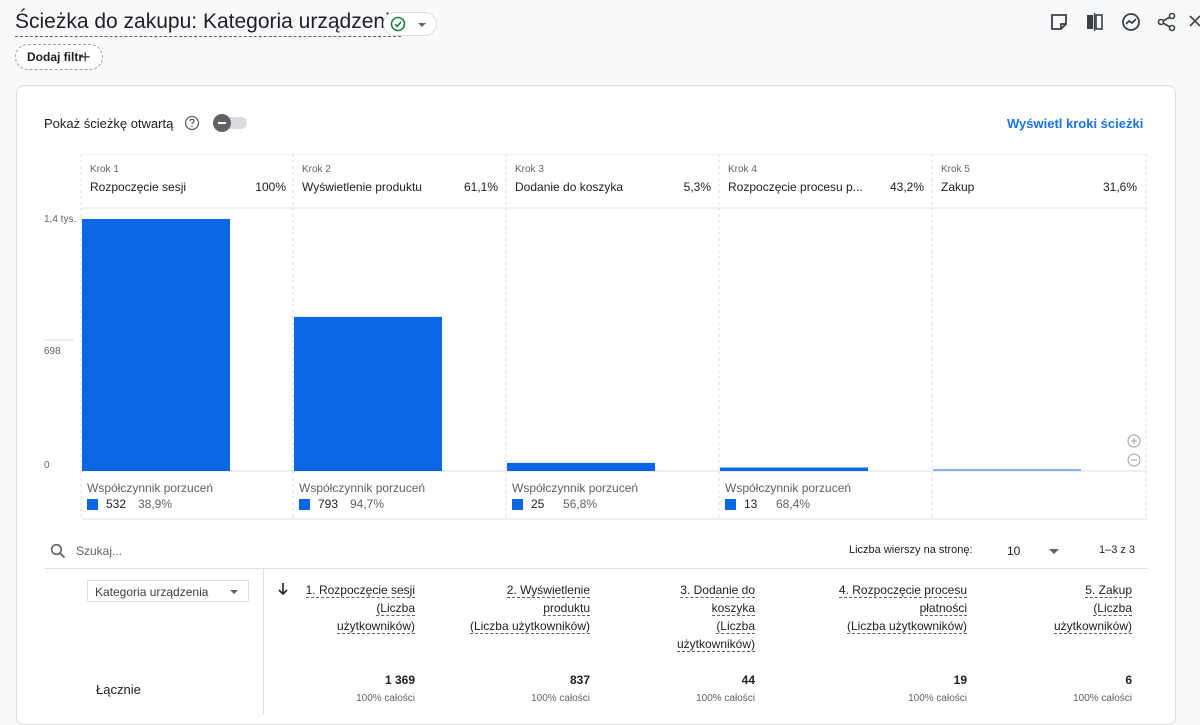 The image size is (1200, 725). Describe the element at coordinates (733, 608) in the screenshot. I see `column-header-line: koszyka` at that location.